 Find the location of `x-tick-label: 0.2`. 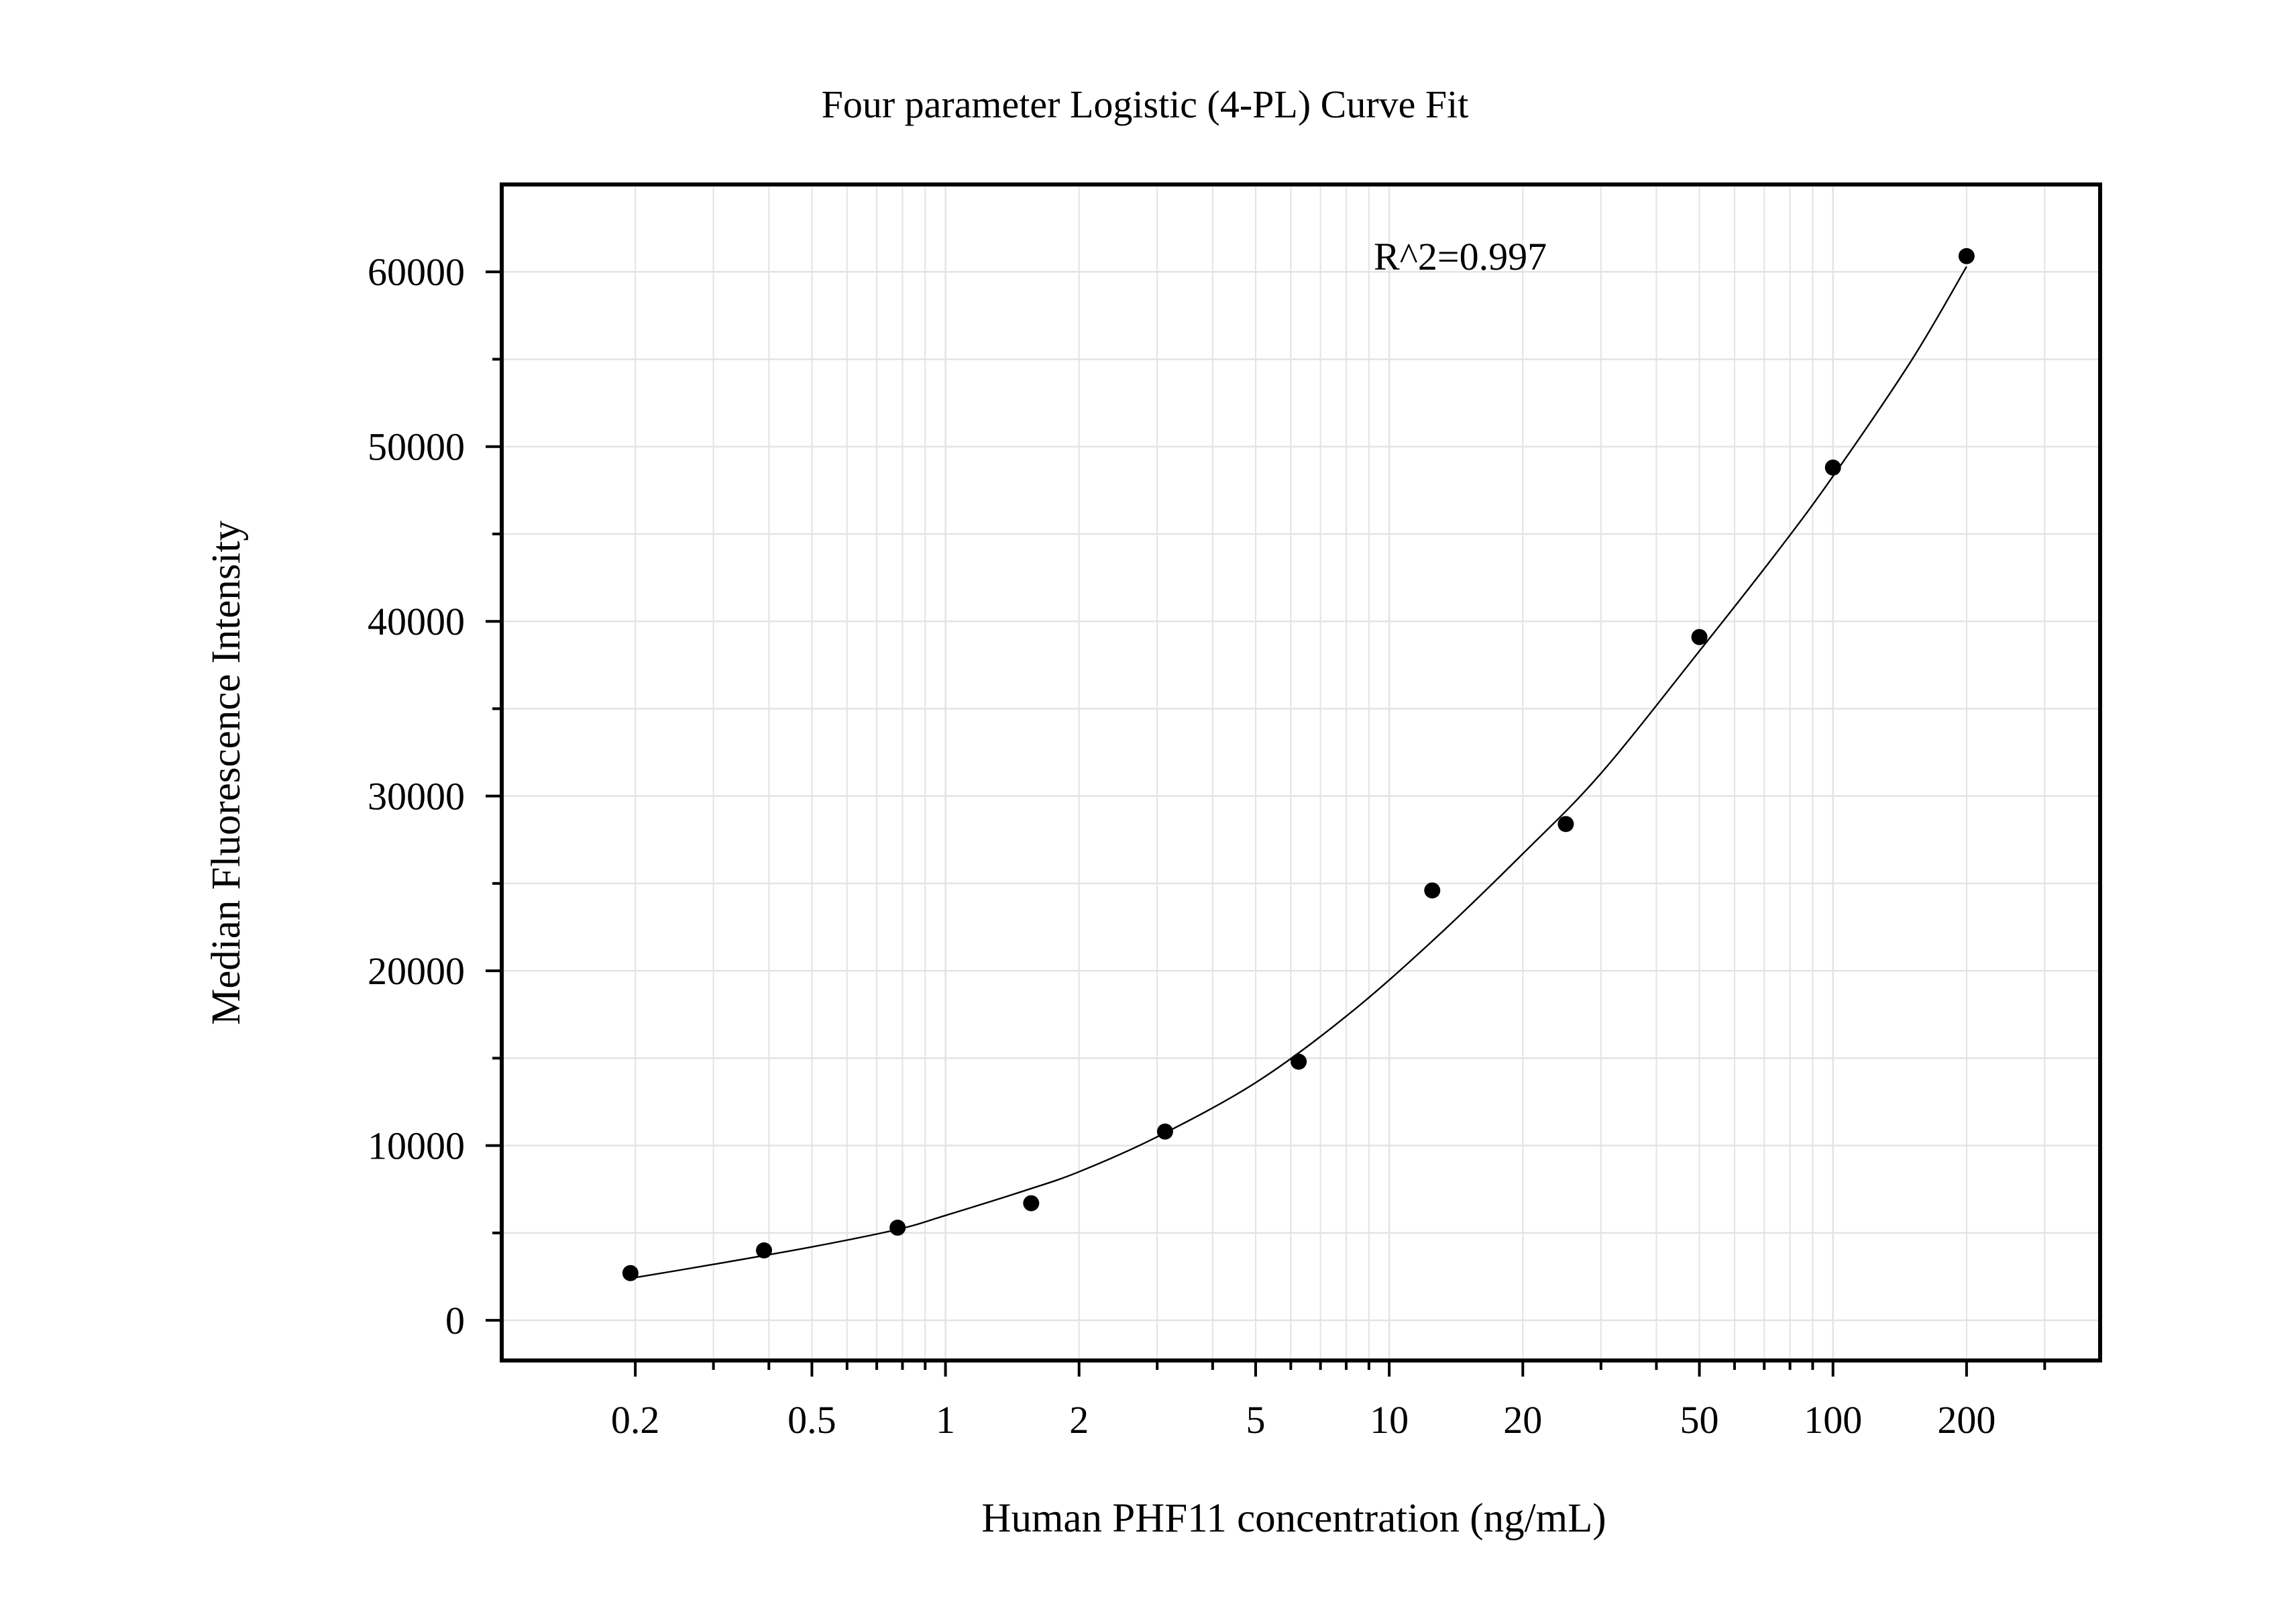

x-tick-label: 0.2 is located at coordinates (635, 1420).